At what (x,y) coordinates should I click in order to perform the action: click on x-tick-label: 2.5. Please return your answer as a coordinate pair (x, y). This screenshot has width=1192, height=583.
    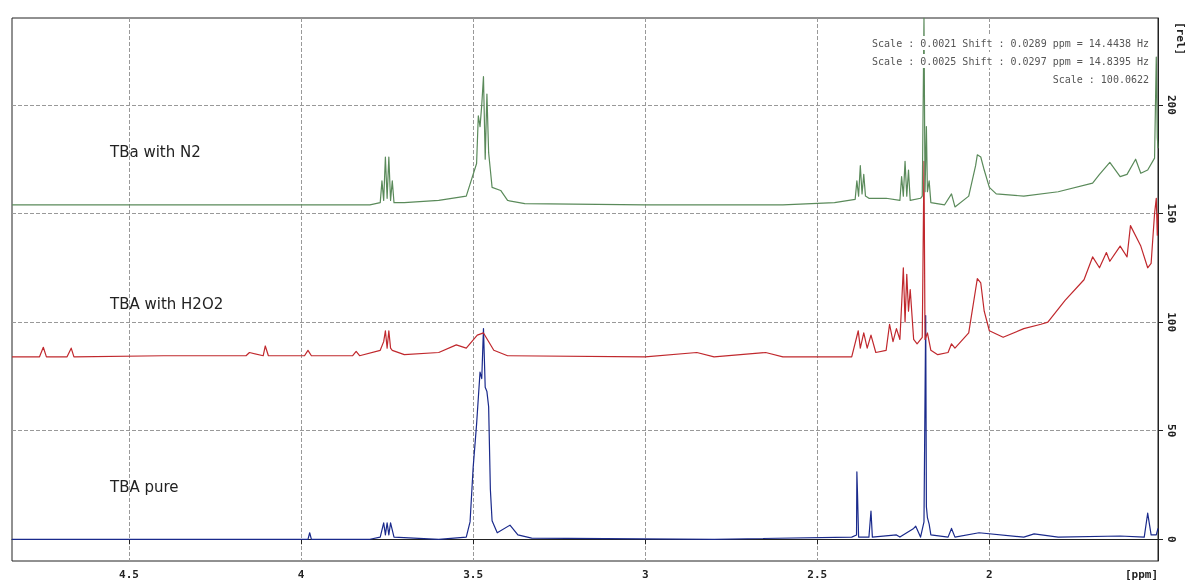
    Looking at the image, I should click on (817, 574).